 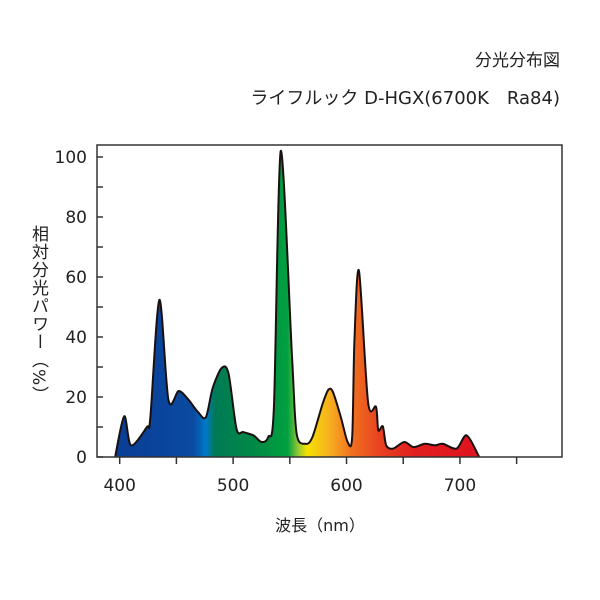 I want to click on y-tick-label: 60, so click(x=76, y=278).